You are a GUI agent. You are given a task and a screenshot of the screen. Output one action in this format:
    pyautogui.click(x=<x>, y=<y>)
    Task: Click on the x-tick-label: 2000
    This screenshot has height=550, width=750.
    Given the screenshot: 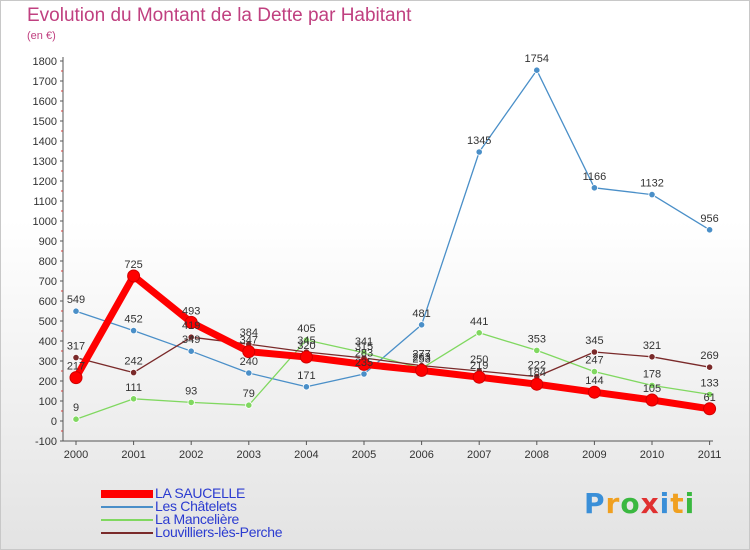 What is the action you would take?
    pyautogui.click(x=76, y=455)
    